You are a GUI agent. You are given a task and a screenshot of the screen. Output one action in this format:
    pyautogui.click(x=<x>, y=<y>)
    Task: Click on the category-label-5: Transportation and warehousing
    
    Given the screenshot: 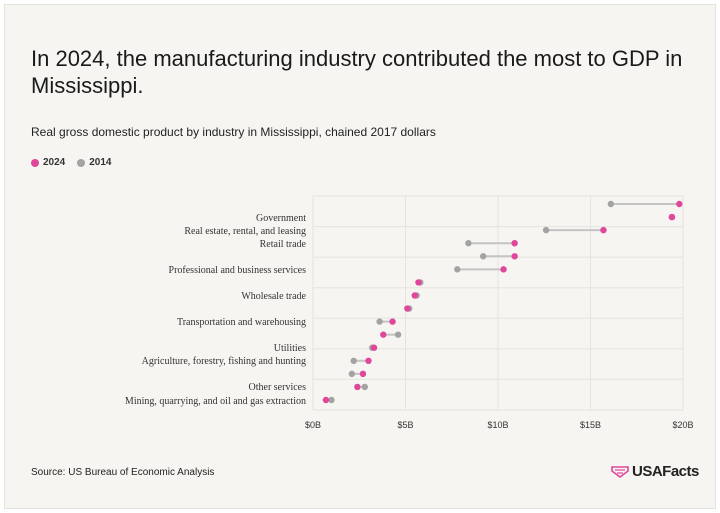 What is the action you would take?
    pyautogui.click(x=241, y=322)
    